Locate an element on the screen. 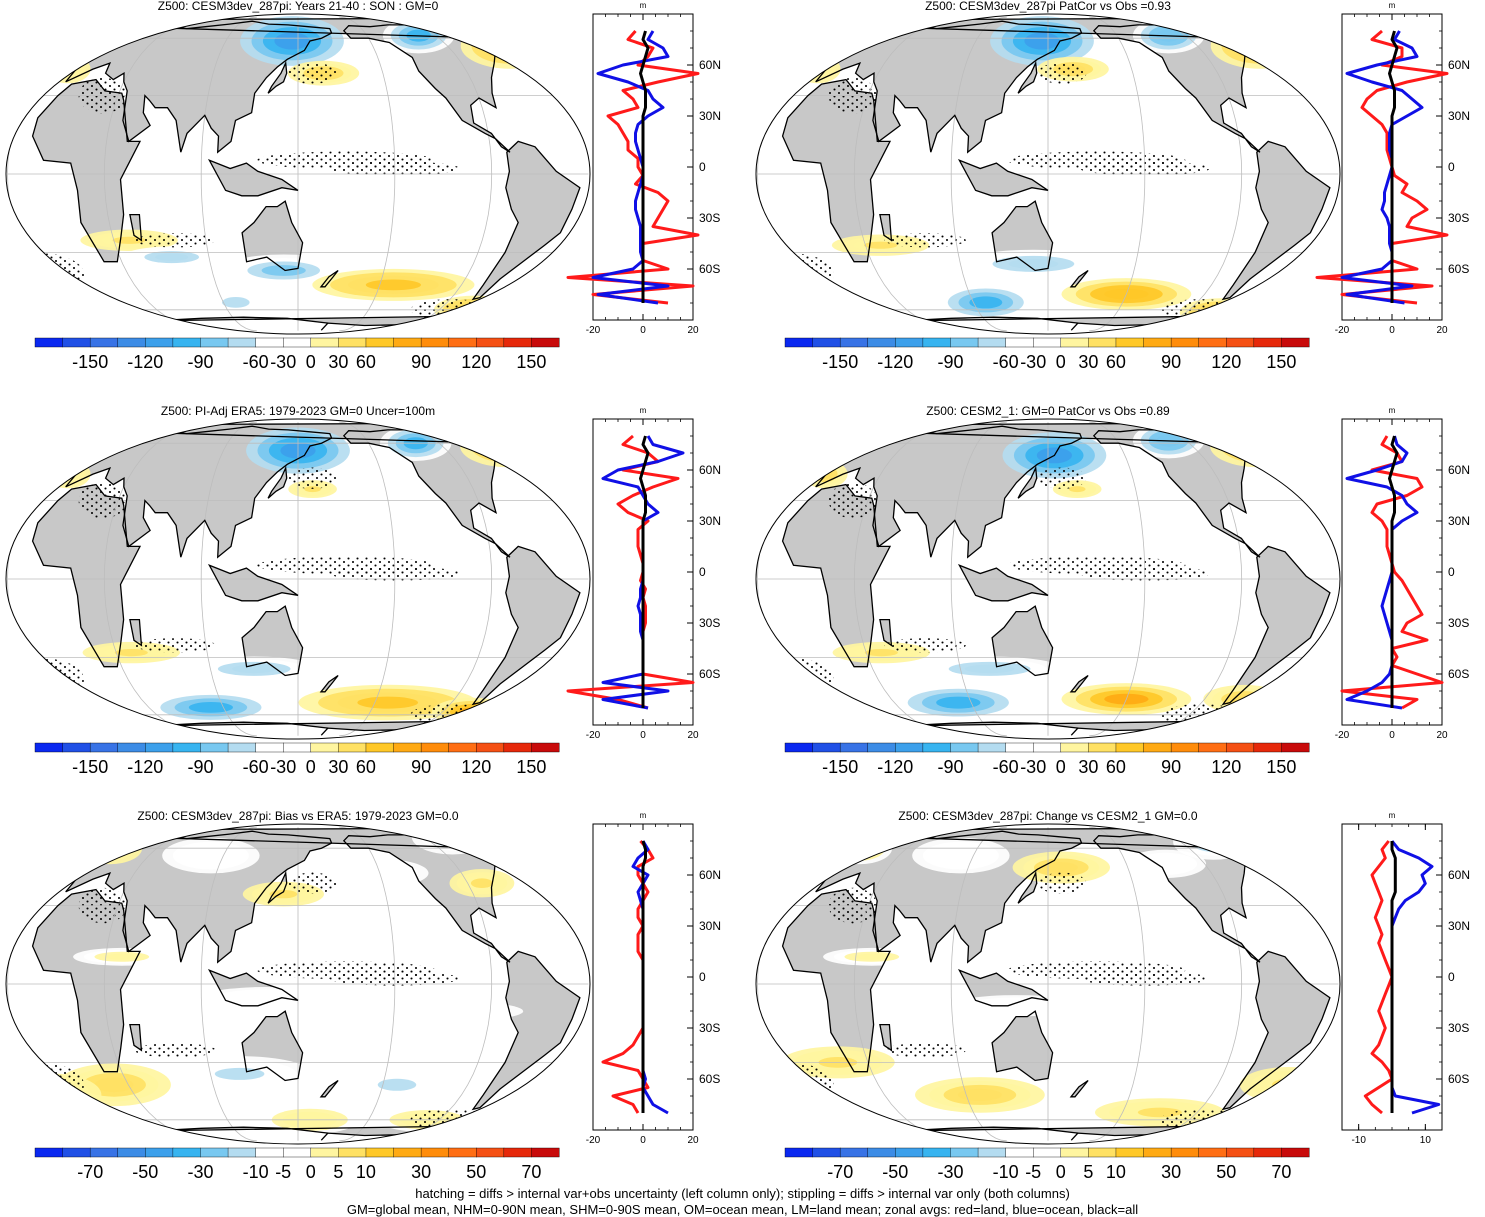  coastline-south-america is located at coordinates (1276, 220).